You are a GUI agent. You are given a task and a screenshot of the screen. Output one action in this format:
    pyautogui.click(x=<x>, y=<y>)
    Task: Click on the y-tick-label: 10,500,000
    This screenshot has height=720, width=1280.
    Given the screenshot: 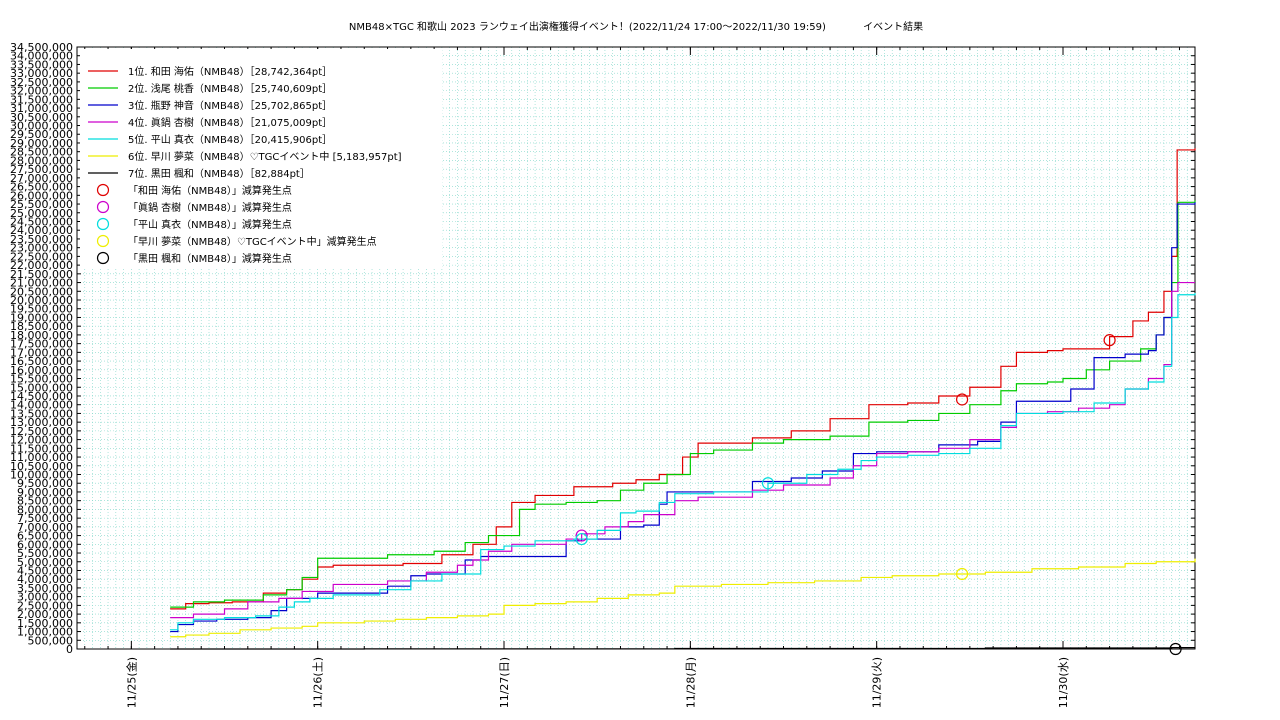 What is the action you would take?
    pyautogui.click(x=41, y=466)
    